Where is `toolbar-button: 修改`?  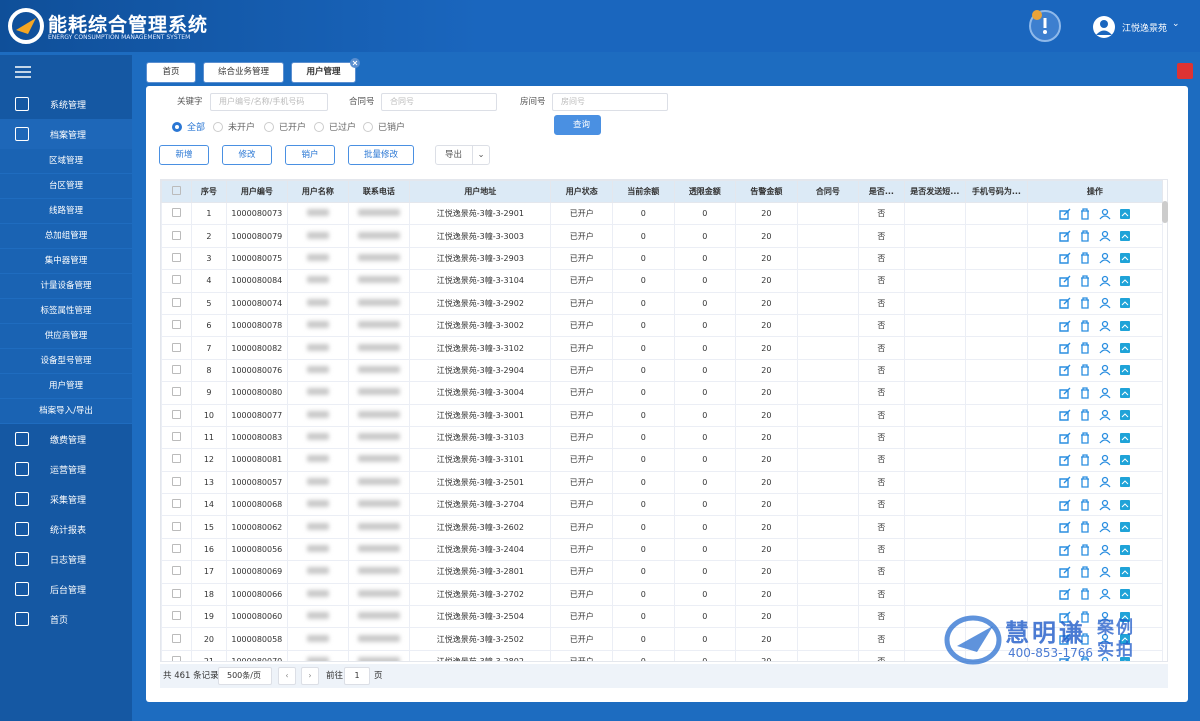 toolbar-button: 修改 is located at coordinates (247, 155).